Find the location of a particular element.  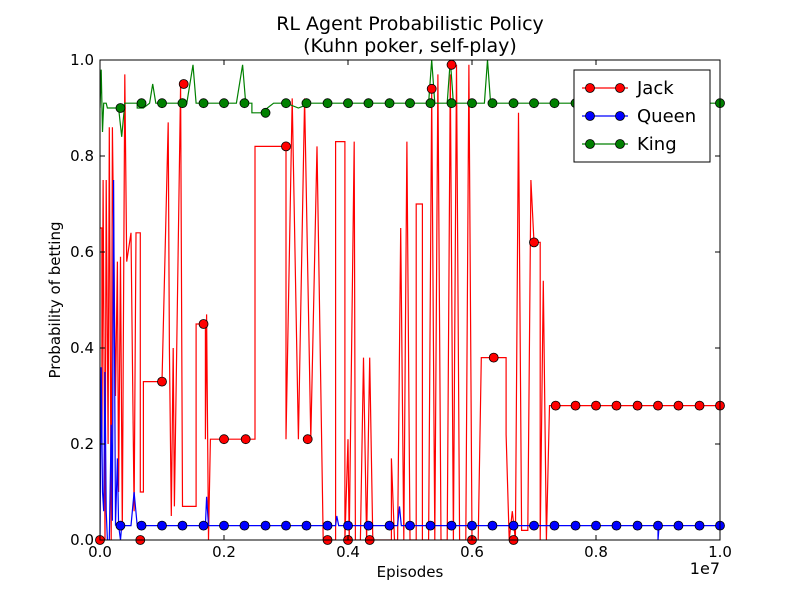

legend: Jack Queen King is located at coordinates (642, 116).